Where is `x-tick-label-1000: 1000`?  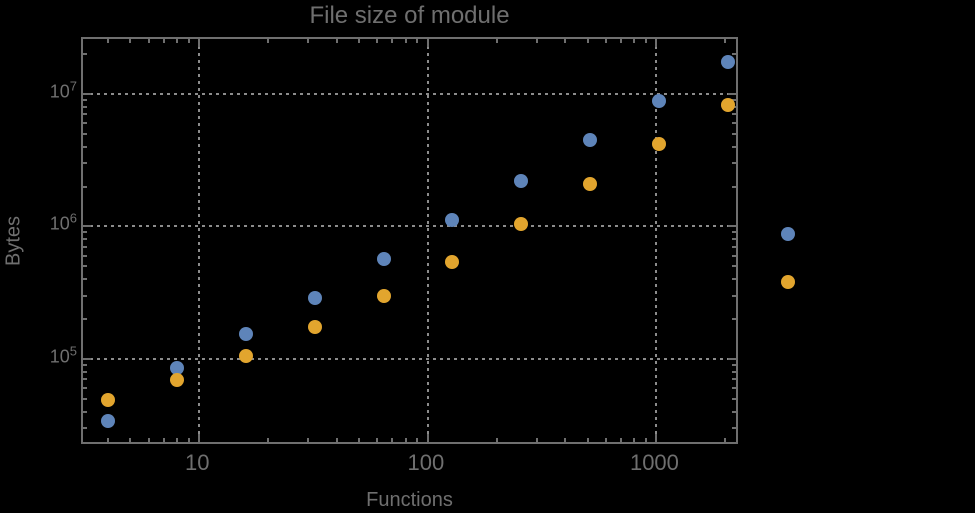 x-tick-label-1000: 1000 is located at coordinates (654, 462).